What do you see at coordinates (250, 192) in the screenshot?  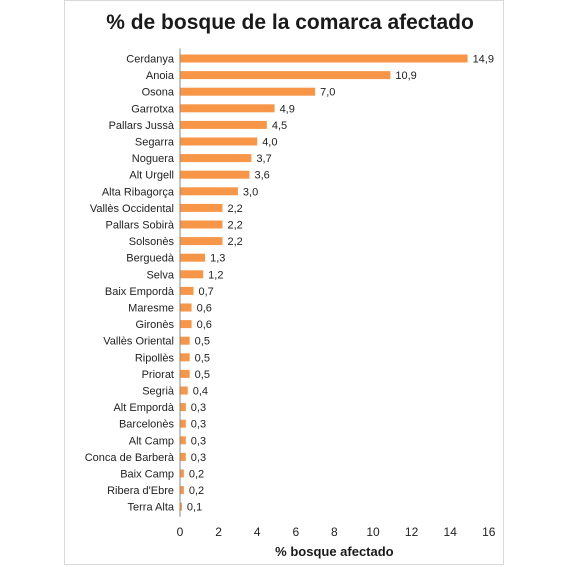 I see `value-label: 3,0` at bounding box center [250, 192].